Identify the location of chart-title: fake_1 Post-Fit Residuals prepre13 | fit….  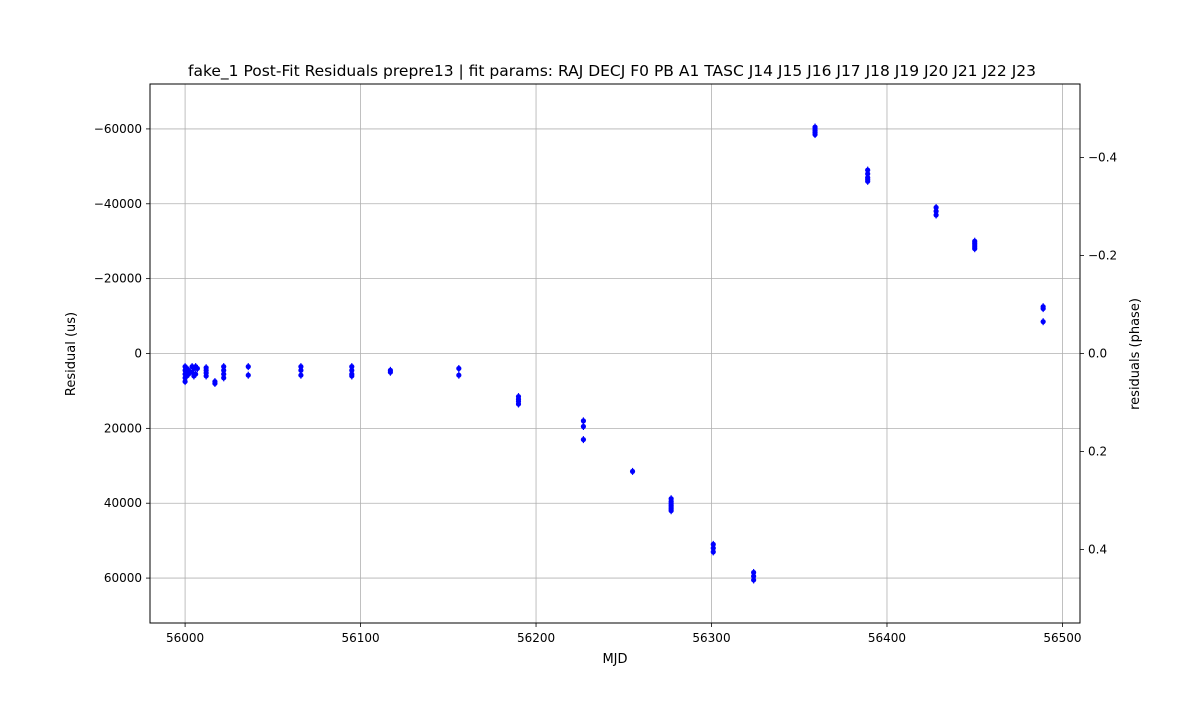
(612, 71).